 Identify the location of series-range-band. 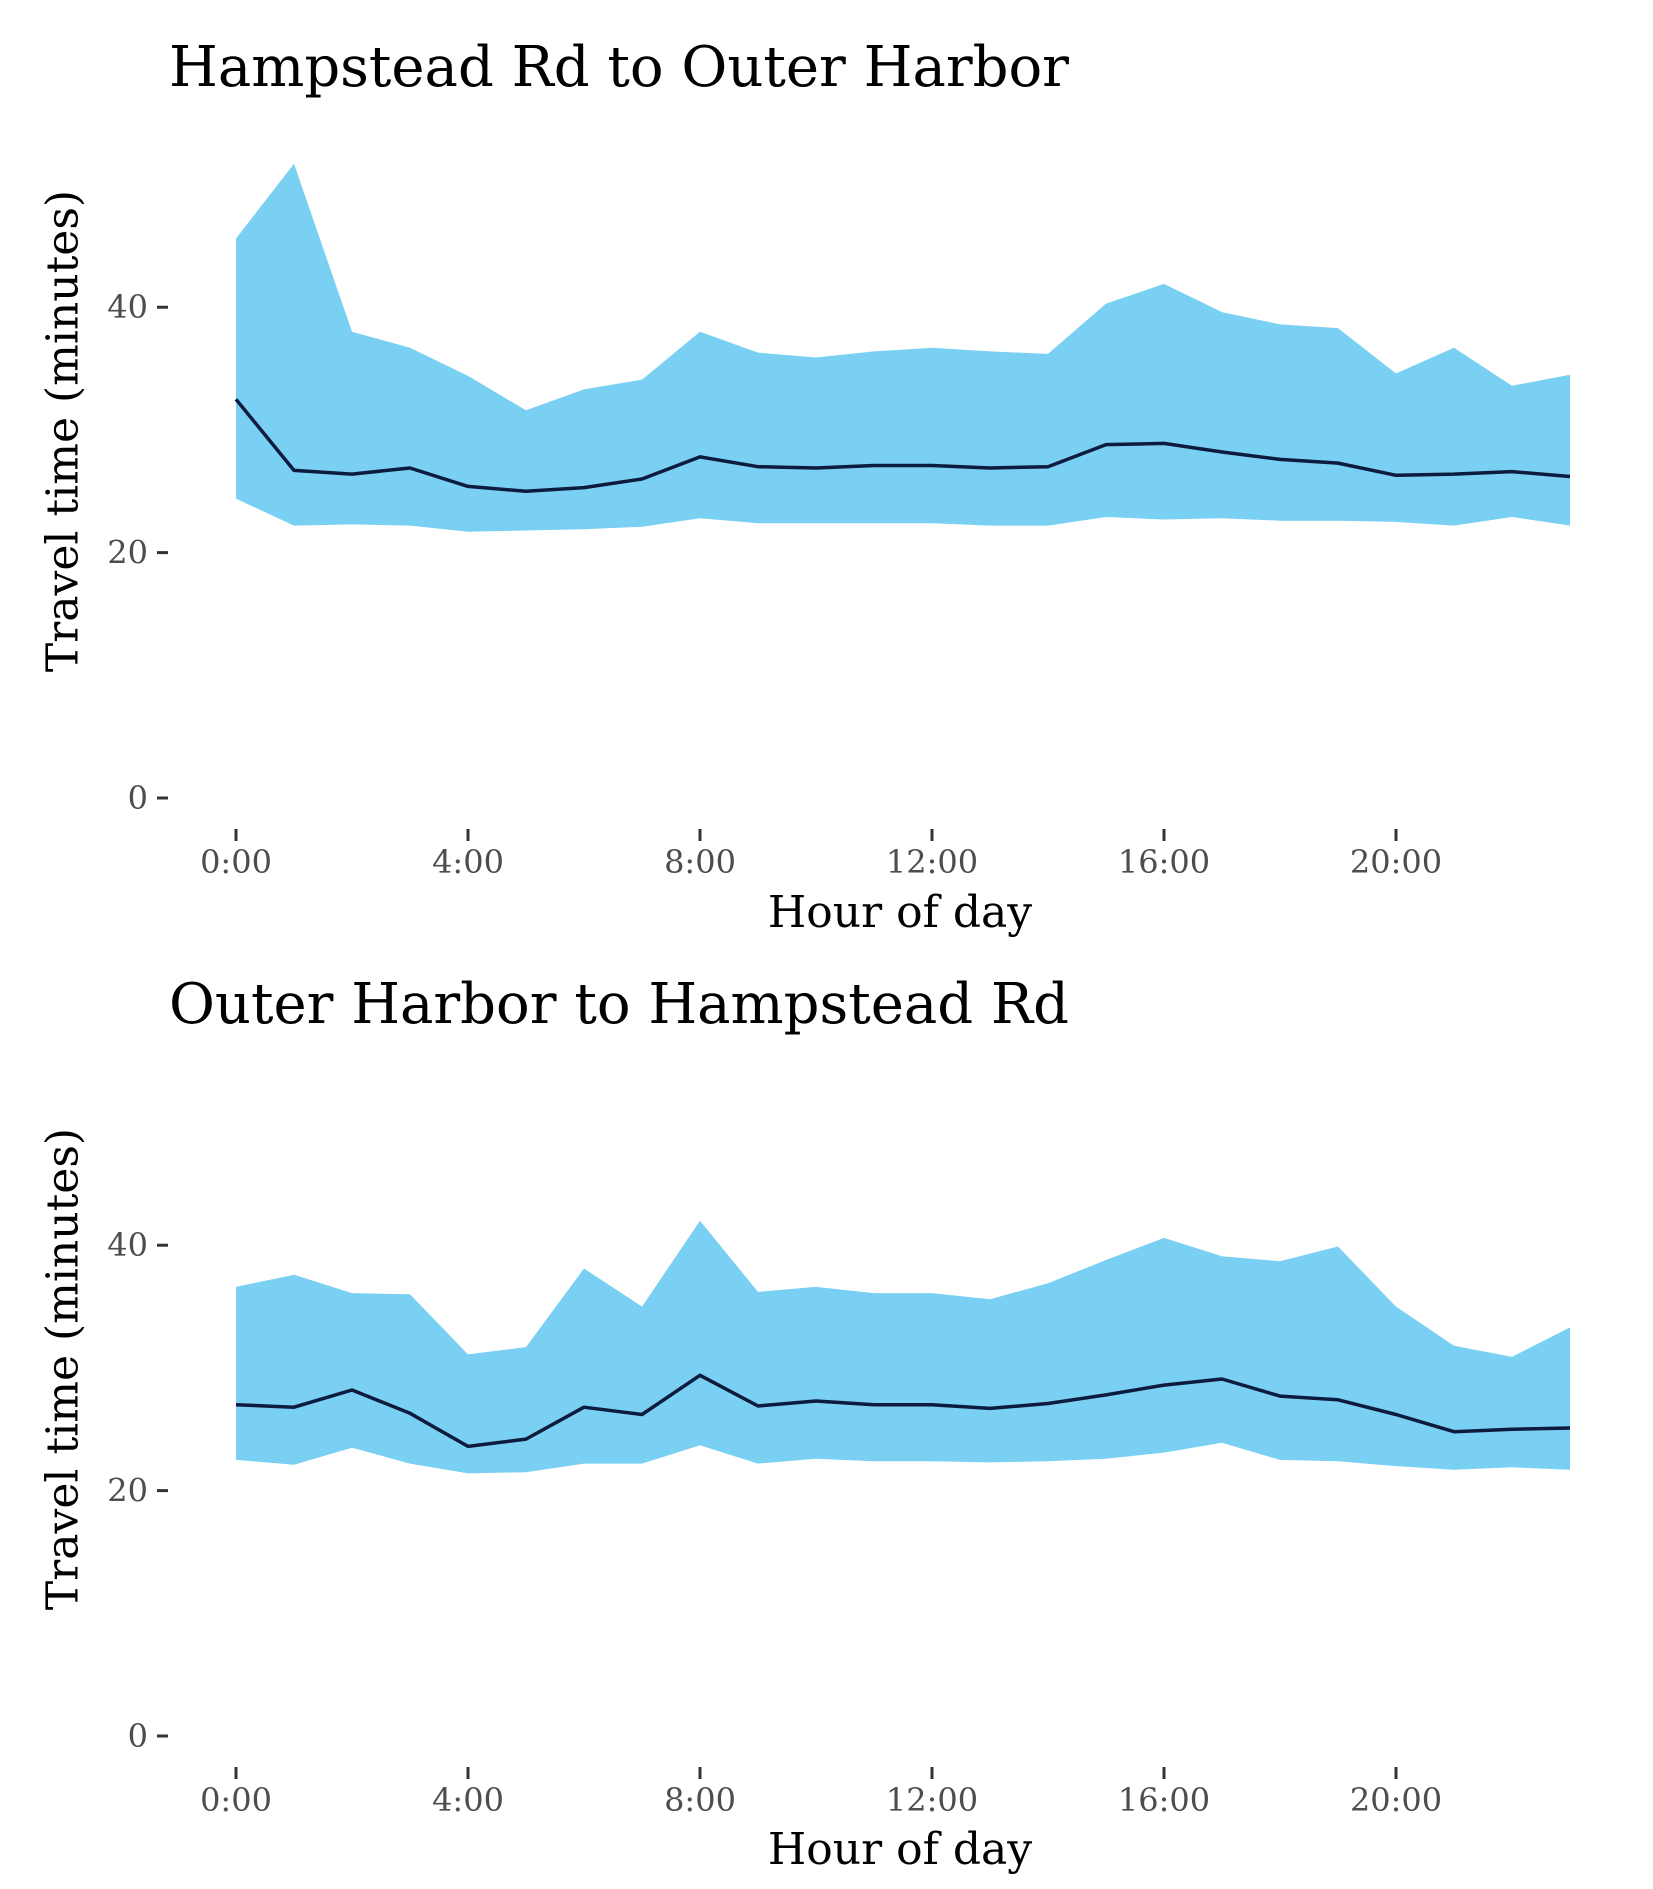
(903, 1347).